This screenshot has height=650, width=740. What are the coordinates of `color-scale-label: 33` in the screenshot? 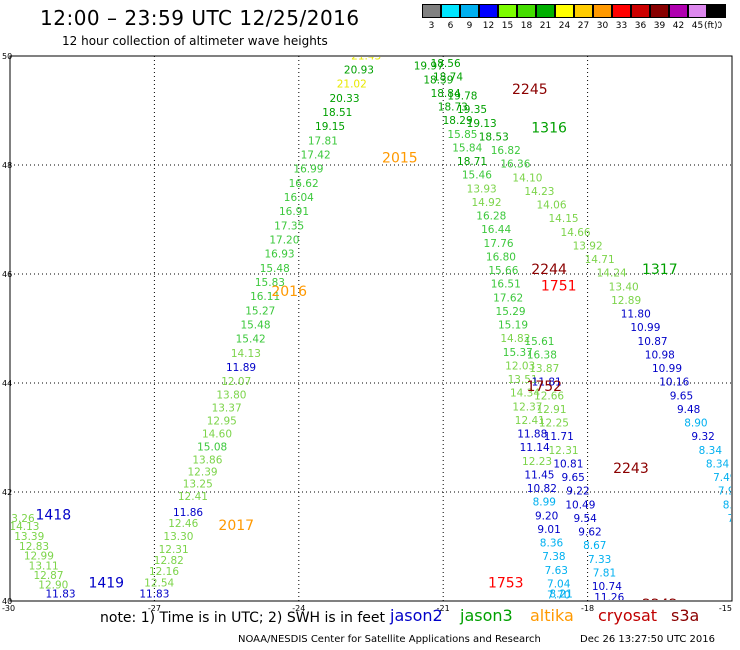 It's located at (621, 26).